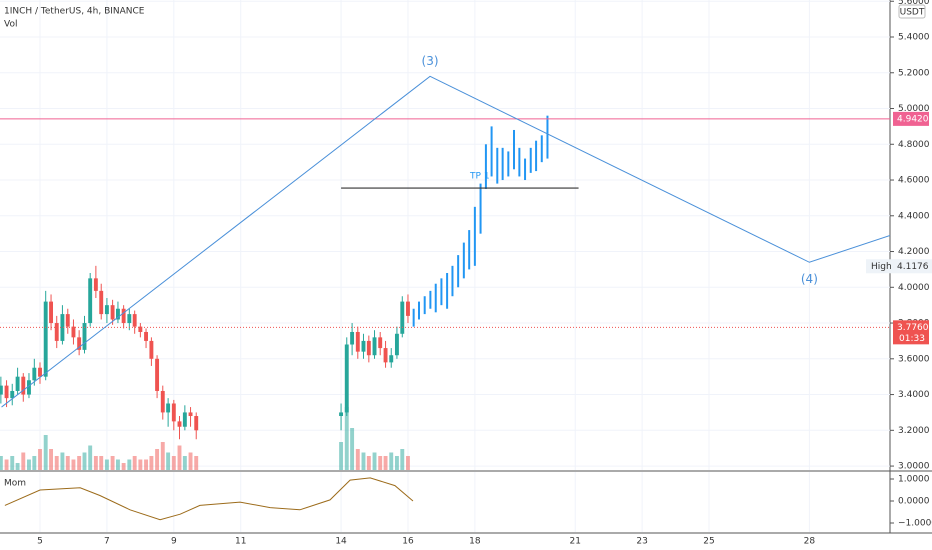 The image size is (932, 550). What do you see at coordinates (914, 109) in the screenshot?
I see `y-tick-label: 5.0000` at bounding box center [914, 109].